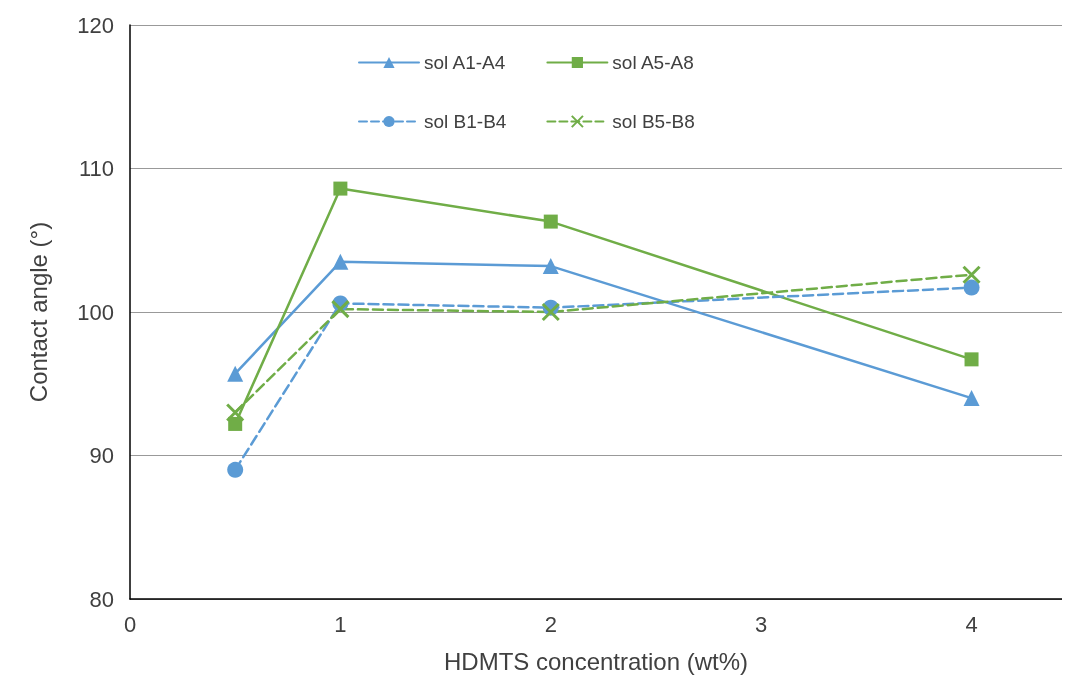 Image resolution: width=1070 pixels, height=693 pixels. What do you see at coordinates (96, 168) in the screenshot?
I see `y-tick-label: 110` at bounding box center [96, 168].